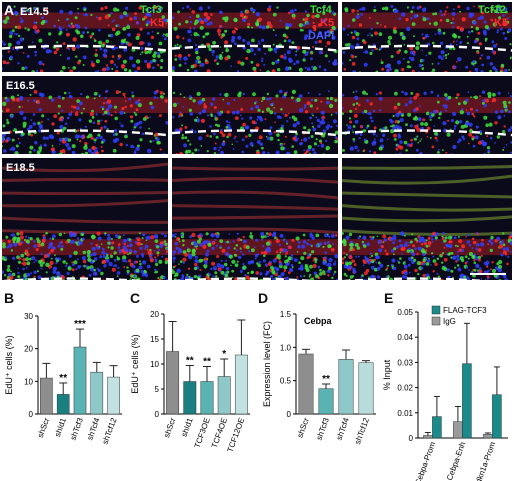 The height and width of the screenshot is (481, 515). I want to click on x-tick-label: shScr, so click(303, 427).